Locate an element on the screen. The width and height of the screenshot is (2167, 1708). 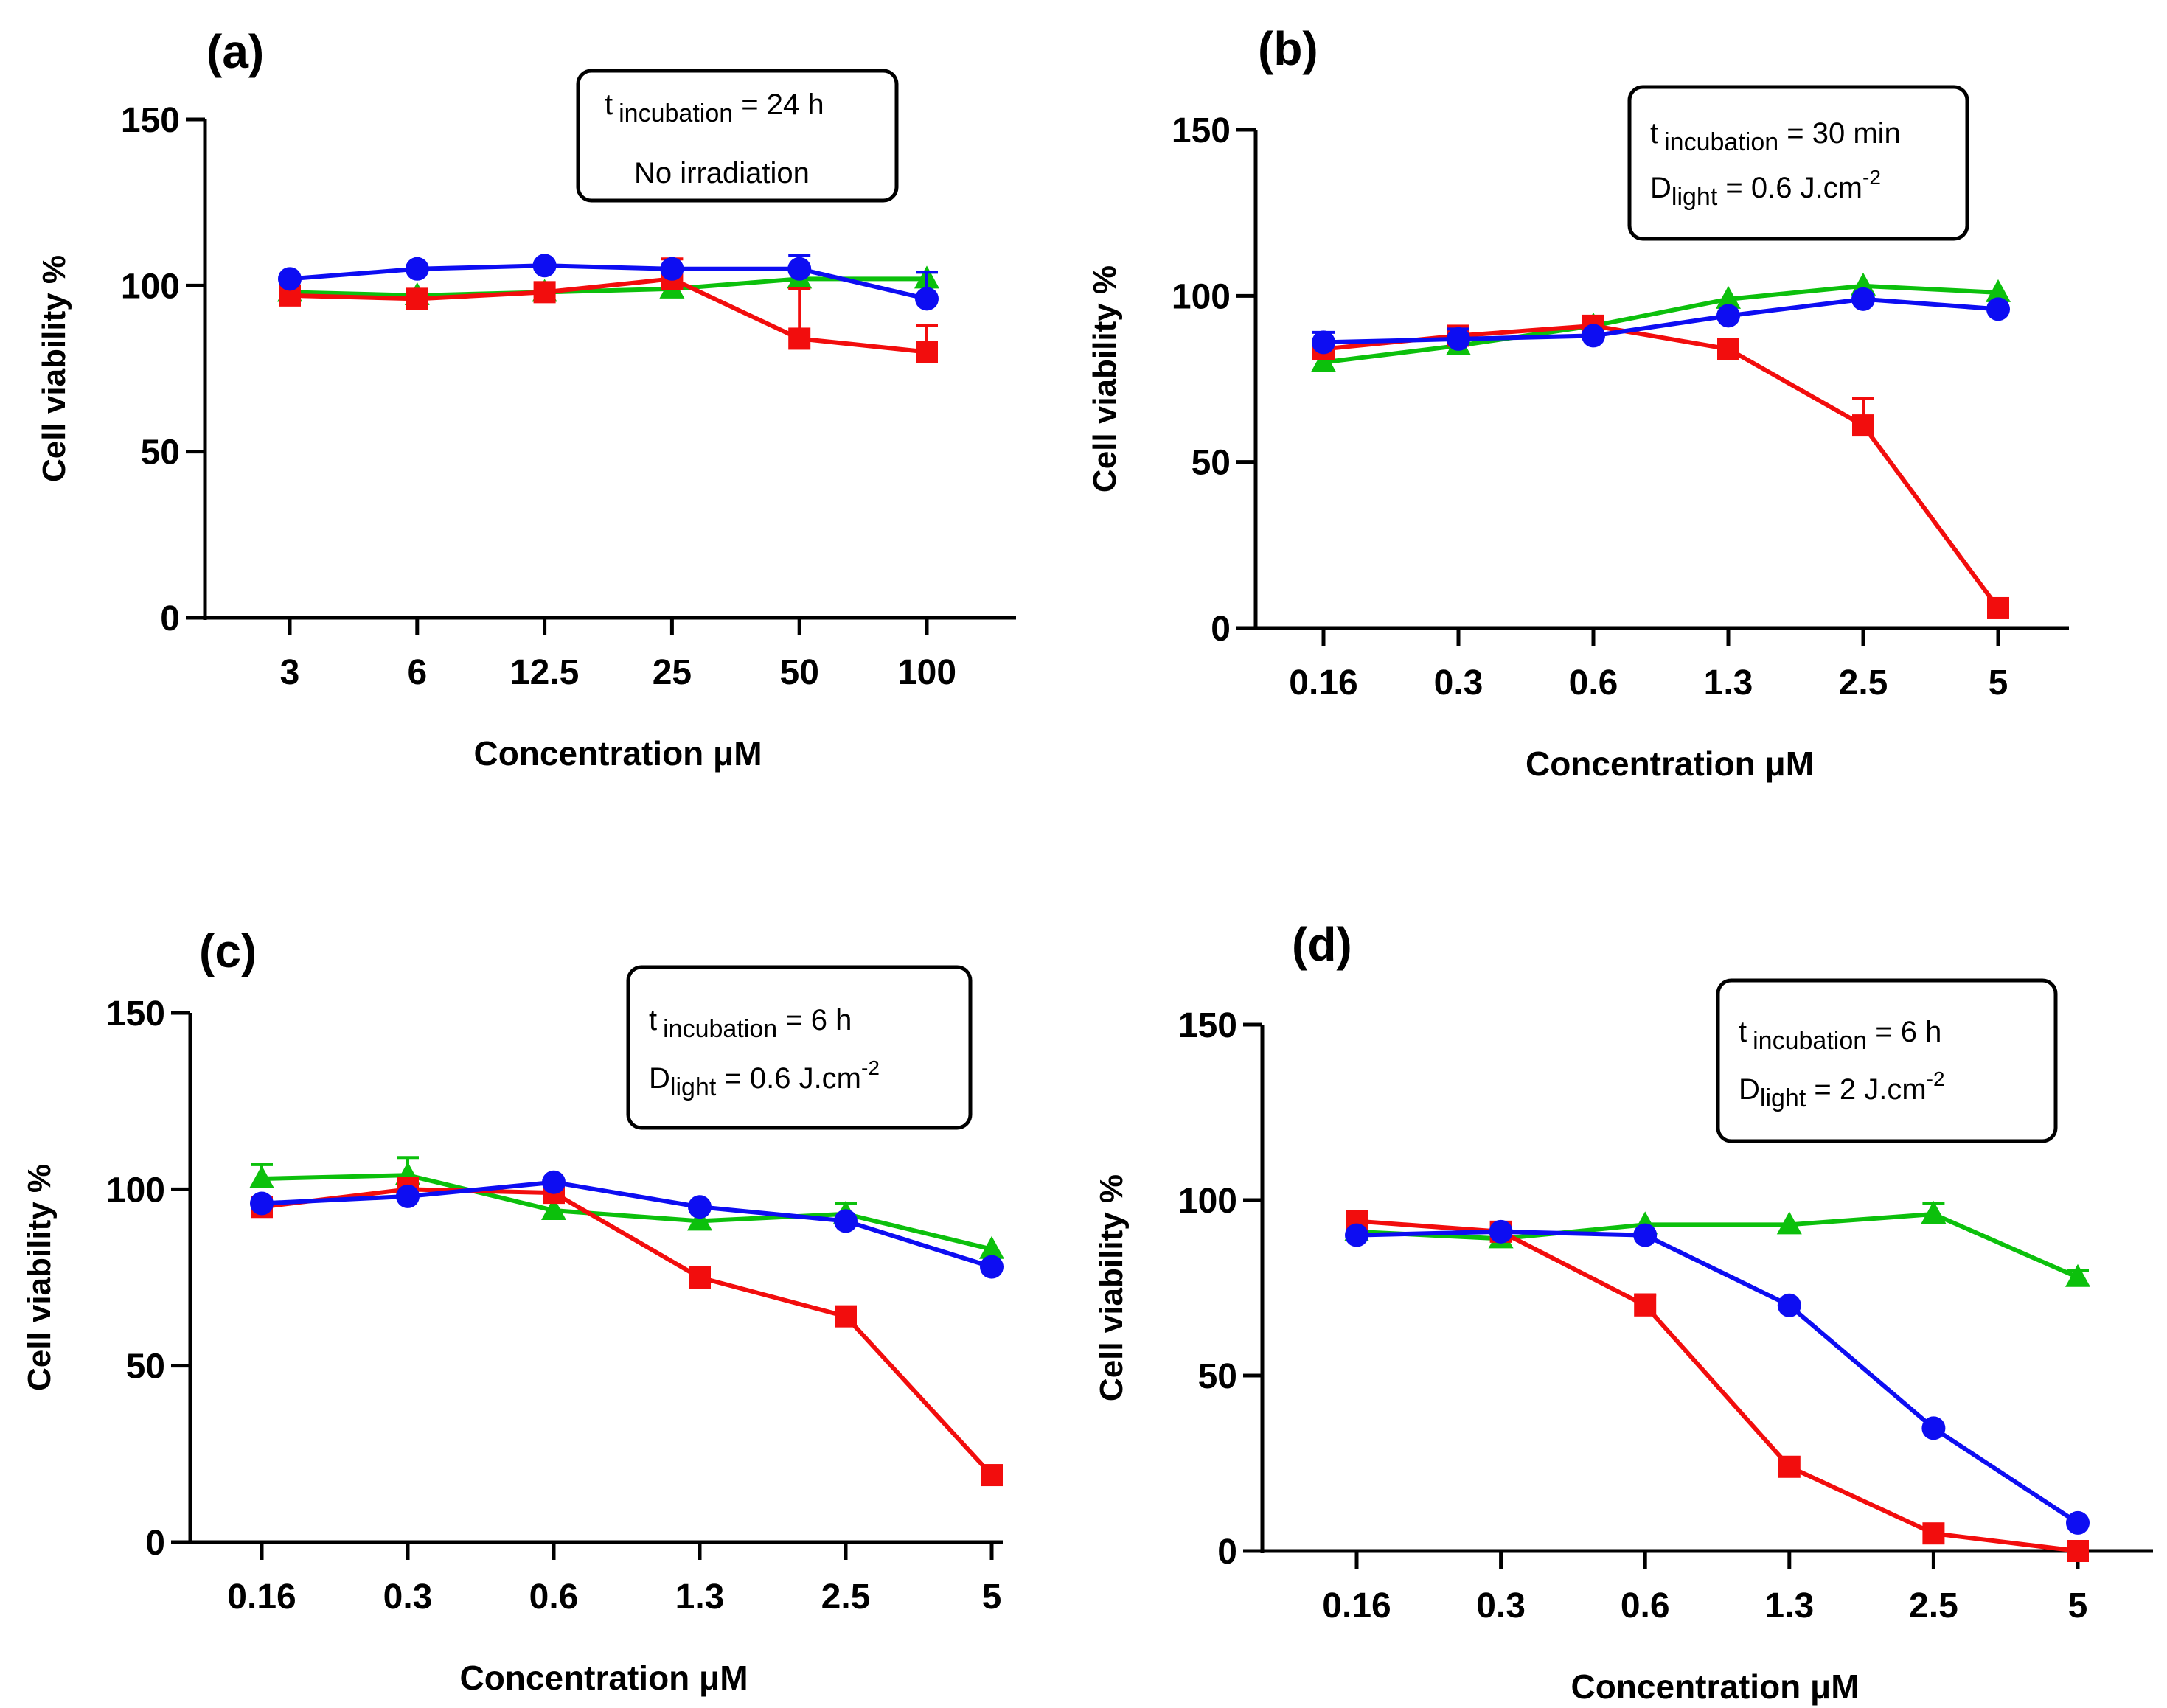
x-tick-label: 50 is located at coordinates (799, 672).